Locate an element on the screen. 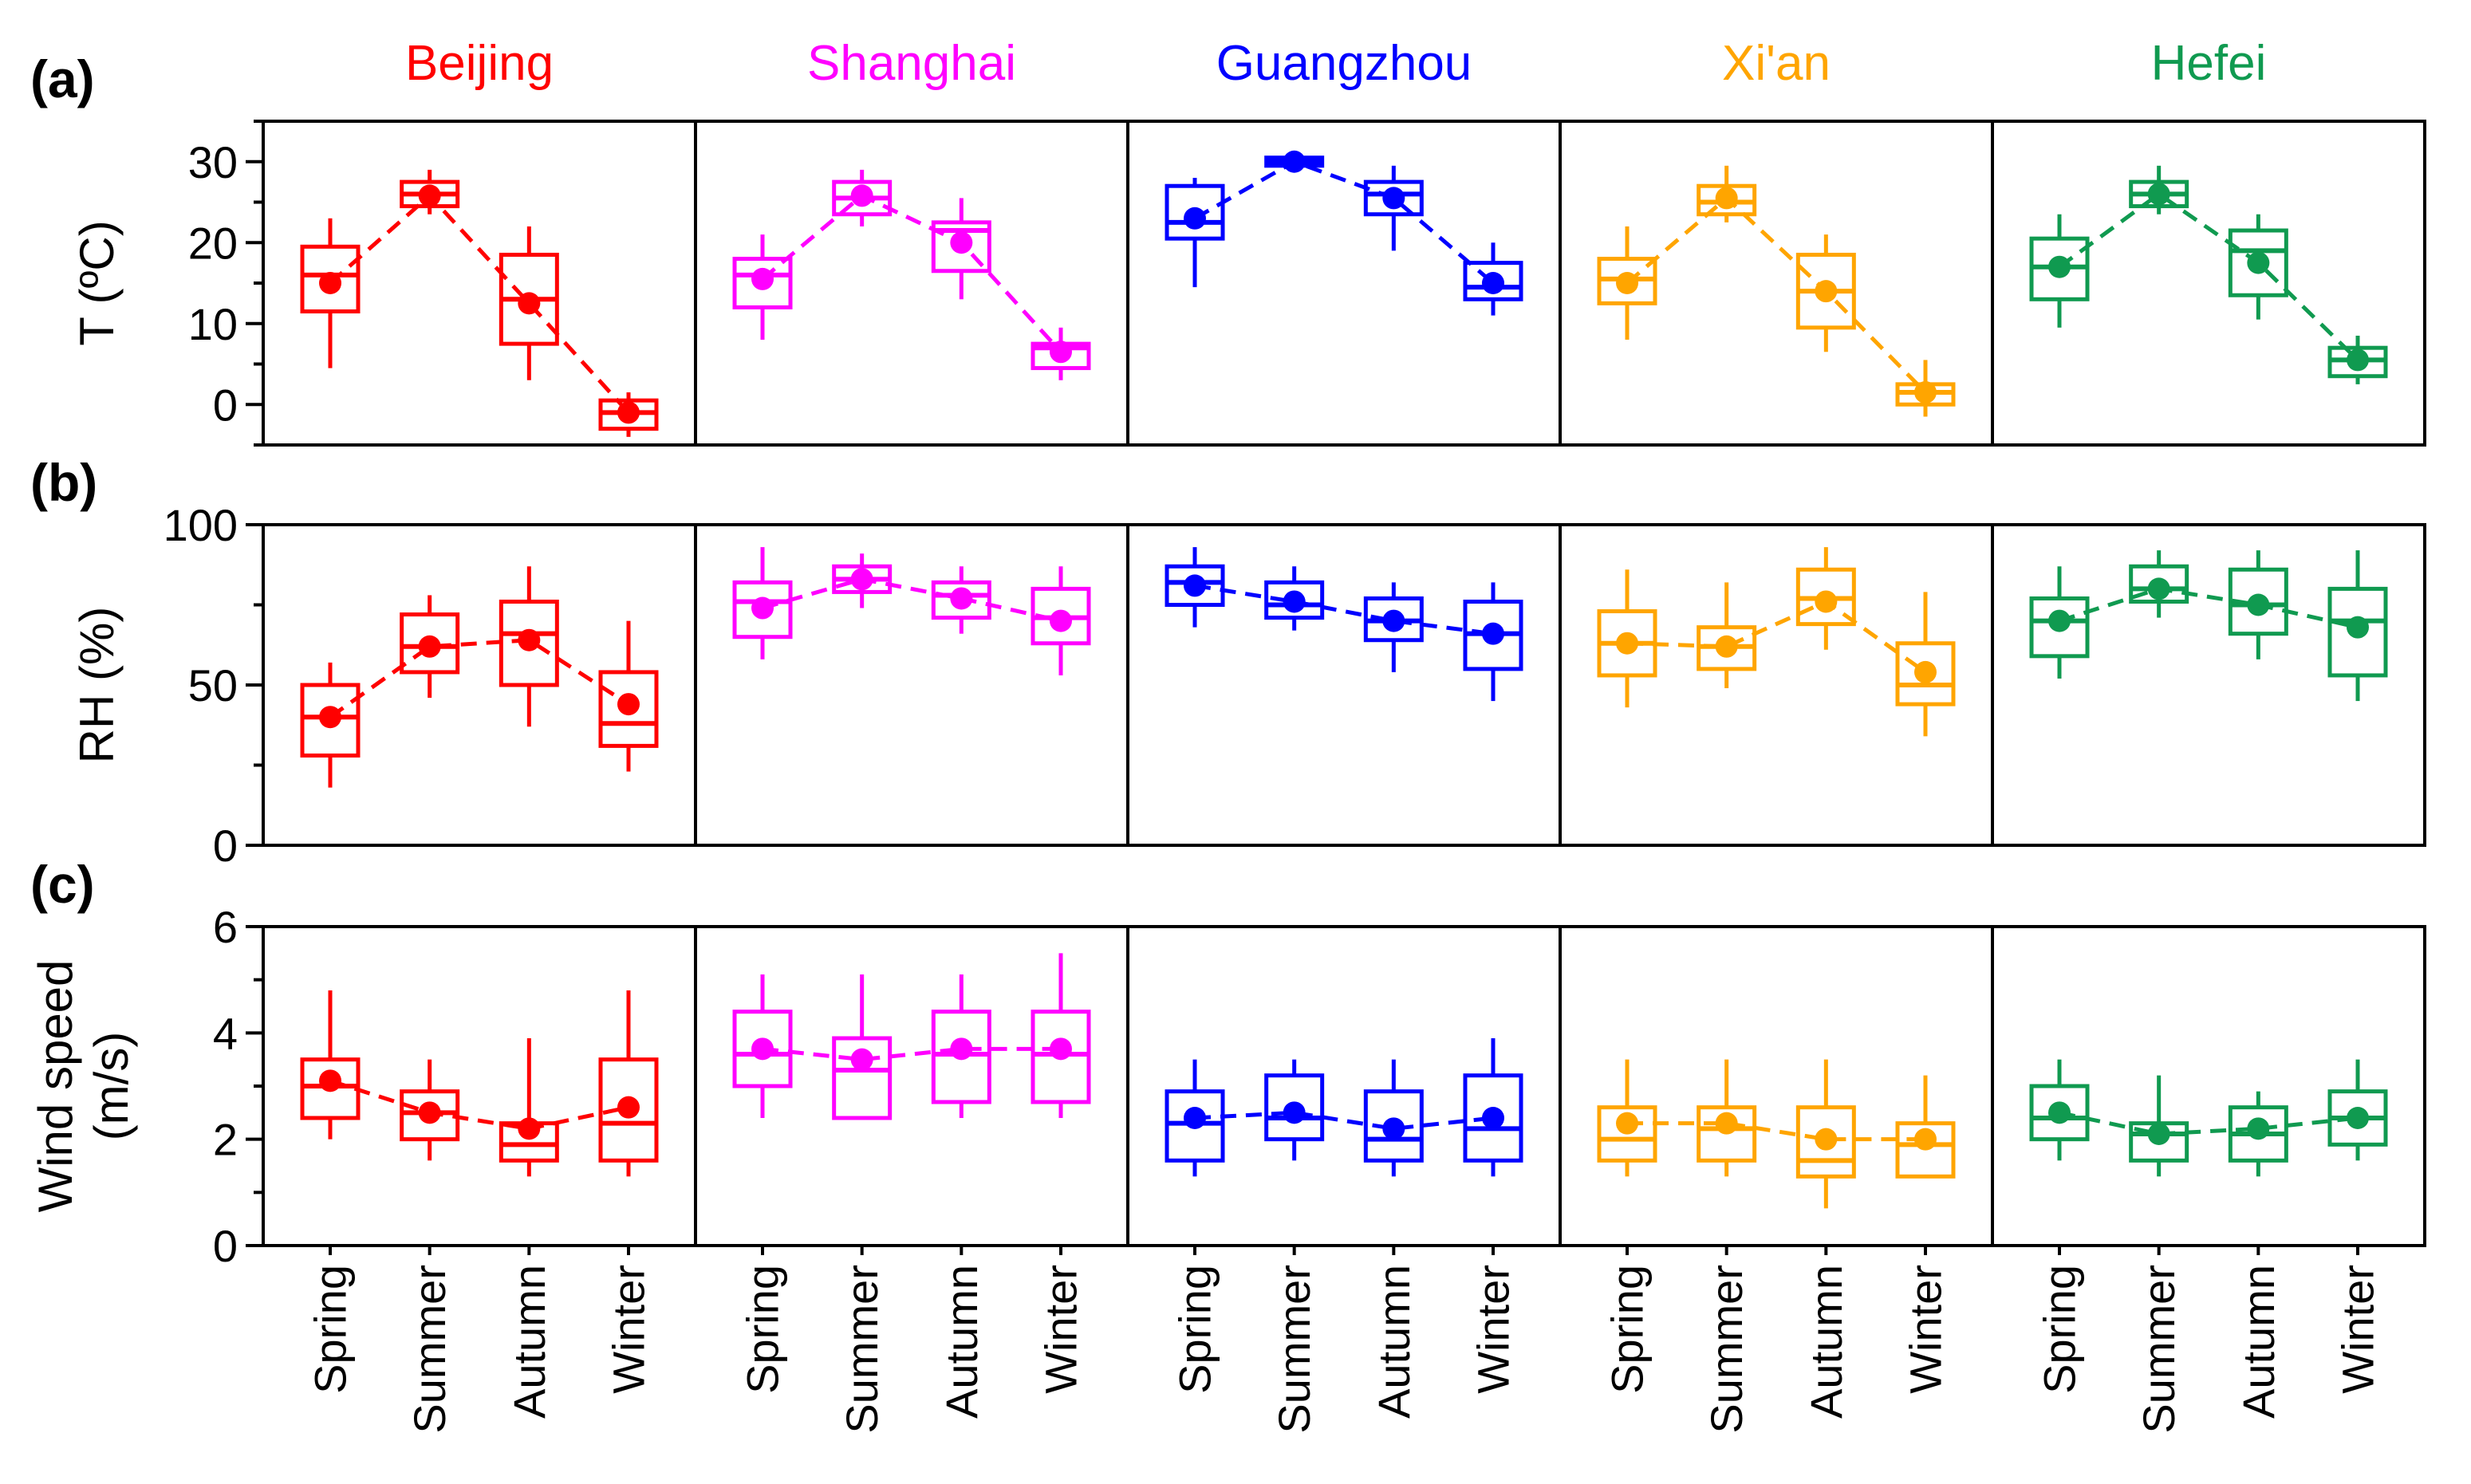  box-xi-an-autumn is located at coordinates (1825, 1134).